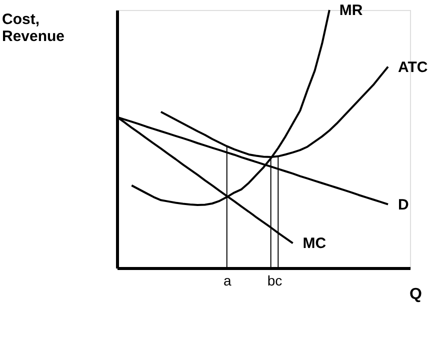 This screenshot has height=346, width=435. I want to click on x-axis-title: Q, so click(416, 294).